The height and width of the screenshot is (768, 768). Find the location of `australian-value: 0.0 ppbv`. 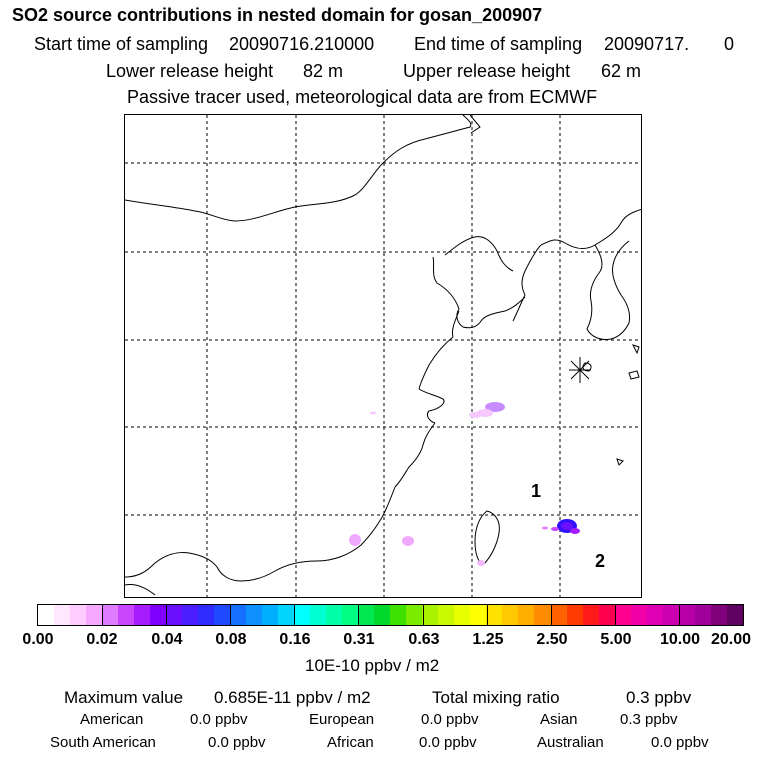

australian-value: 0.0 ppbv is located at coordinates (680, 742).